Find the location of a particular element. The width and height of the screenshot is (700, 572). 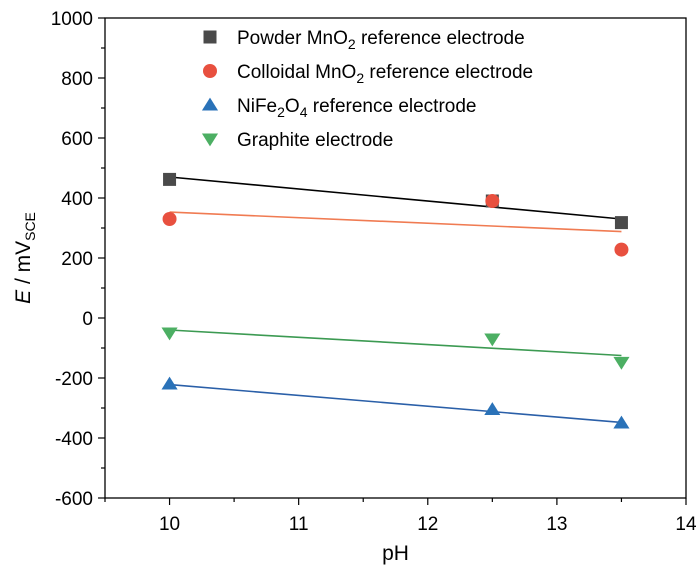

legend-label-3: Graphite electrode is located at coordinates (315, 140).